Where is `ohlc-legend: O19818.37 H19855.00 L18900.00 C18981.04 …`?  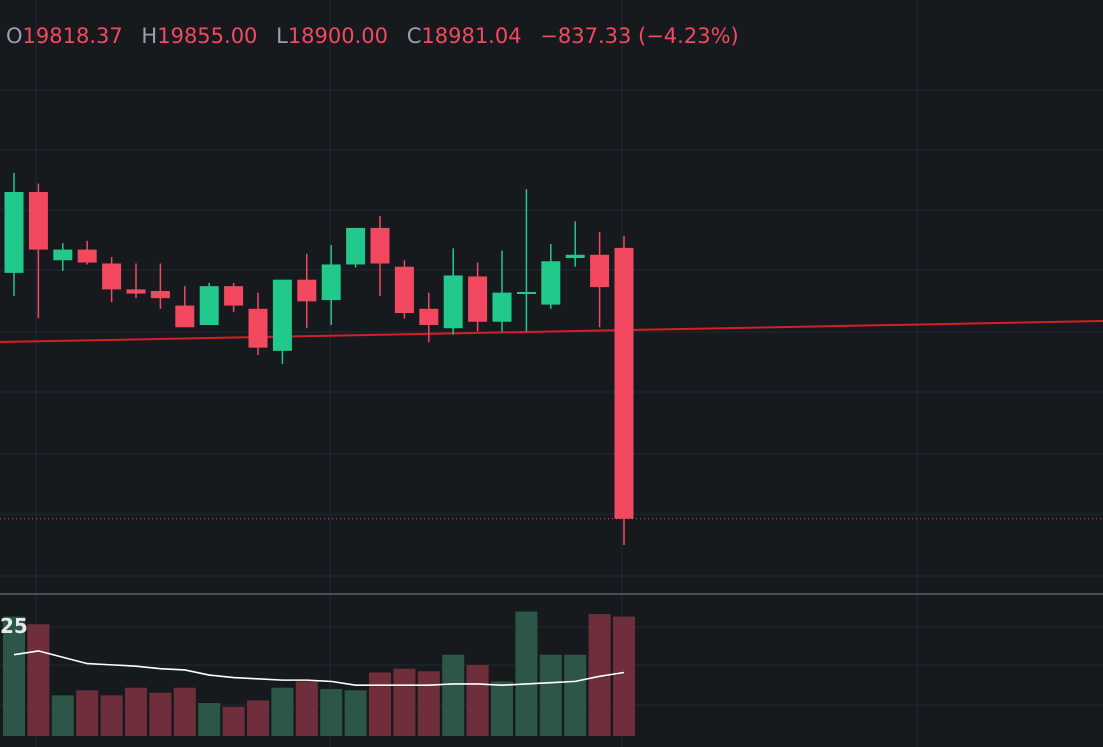
ohlc-legend: O19818.37 H19855.00 L18900.00 C18981.04 … is located at coordinates (372, 36).